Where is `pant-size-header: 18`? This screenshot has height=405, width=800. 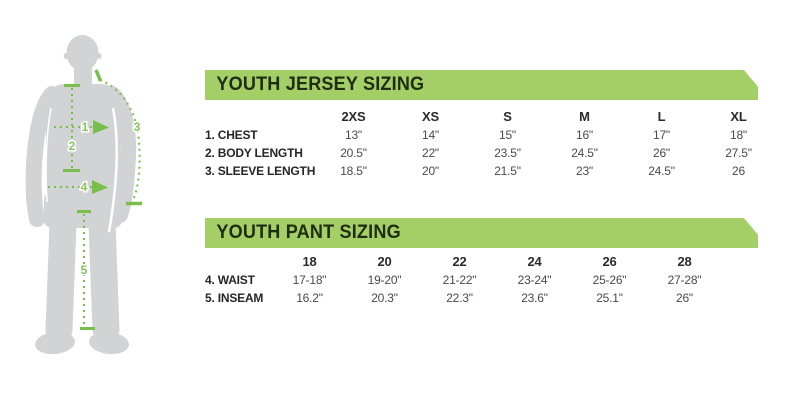
pant-size-header: 18 is located at coordinates (309, 261).